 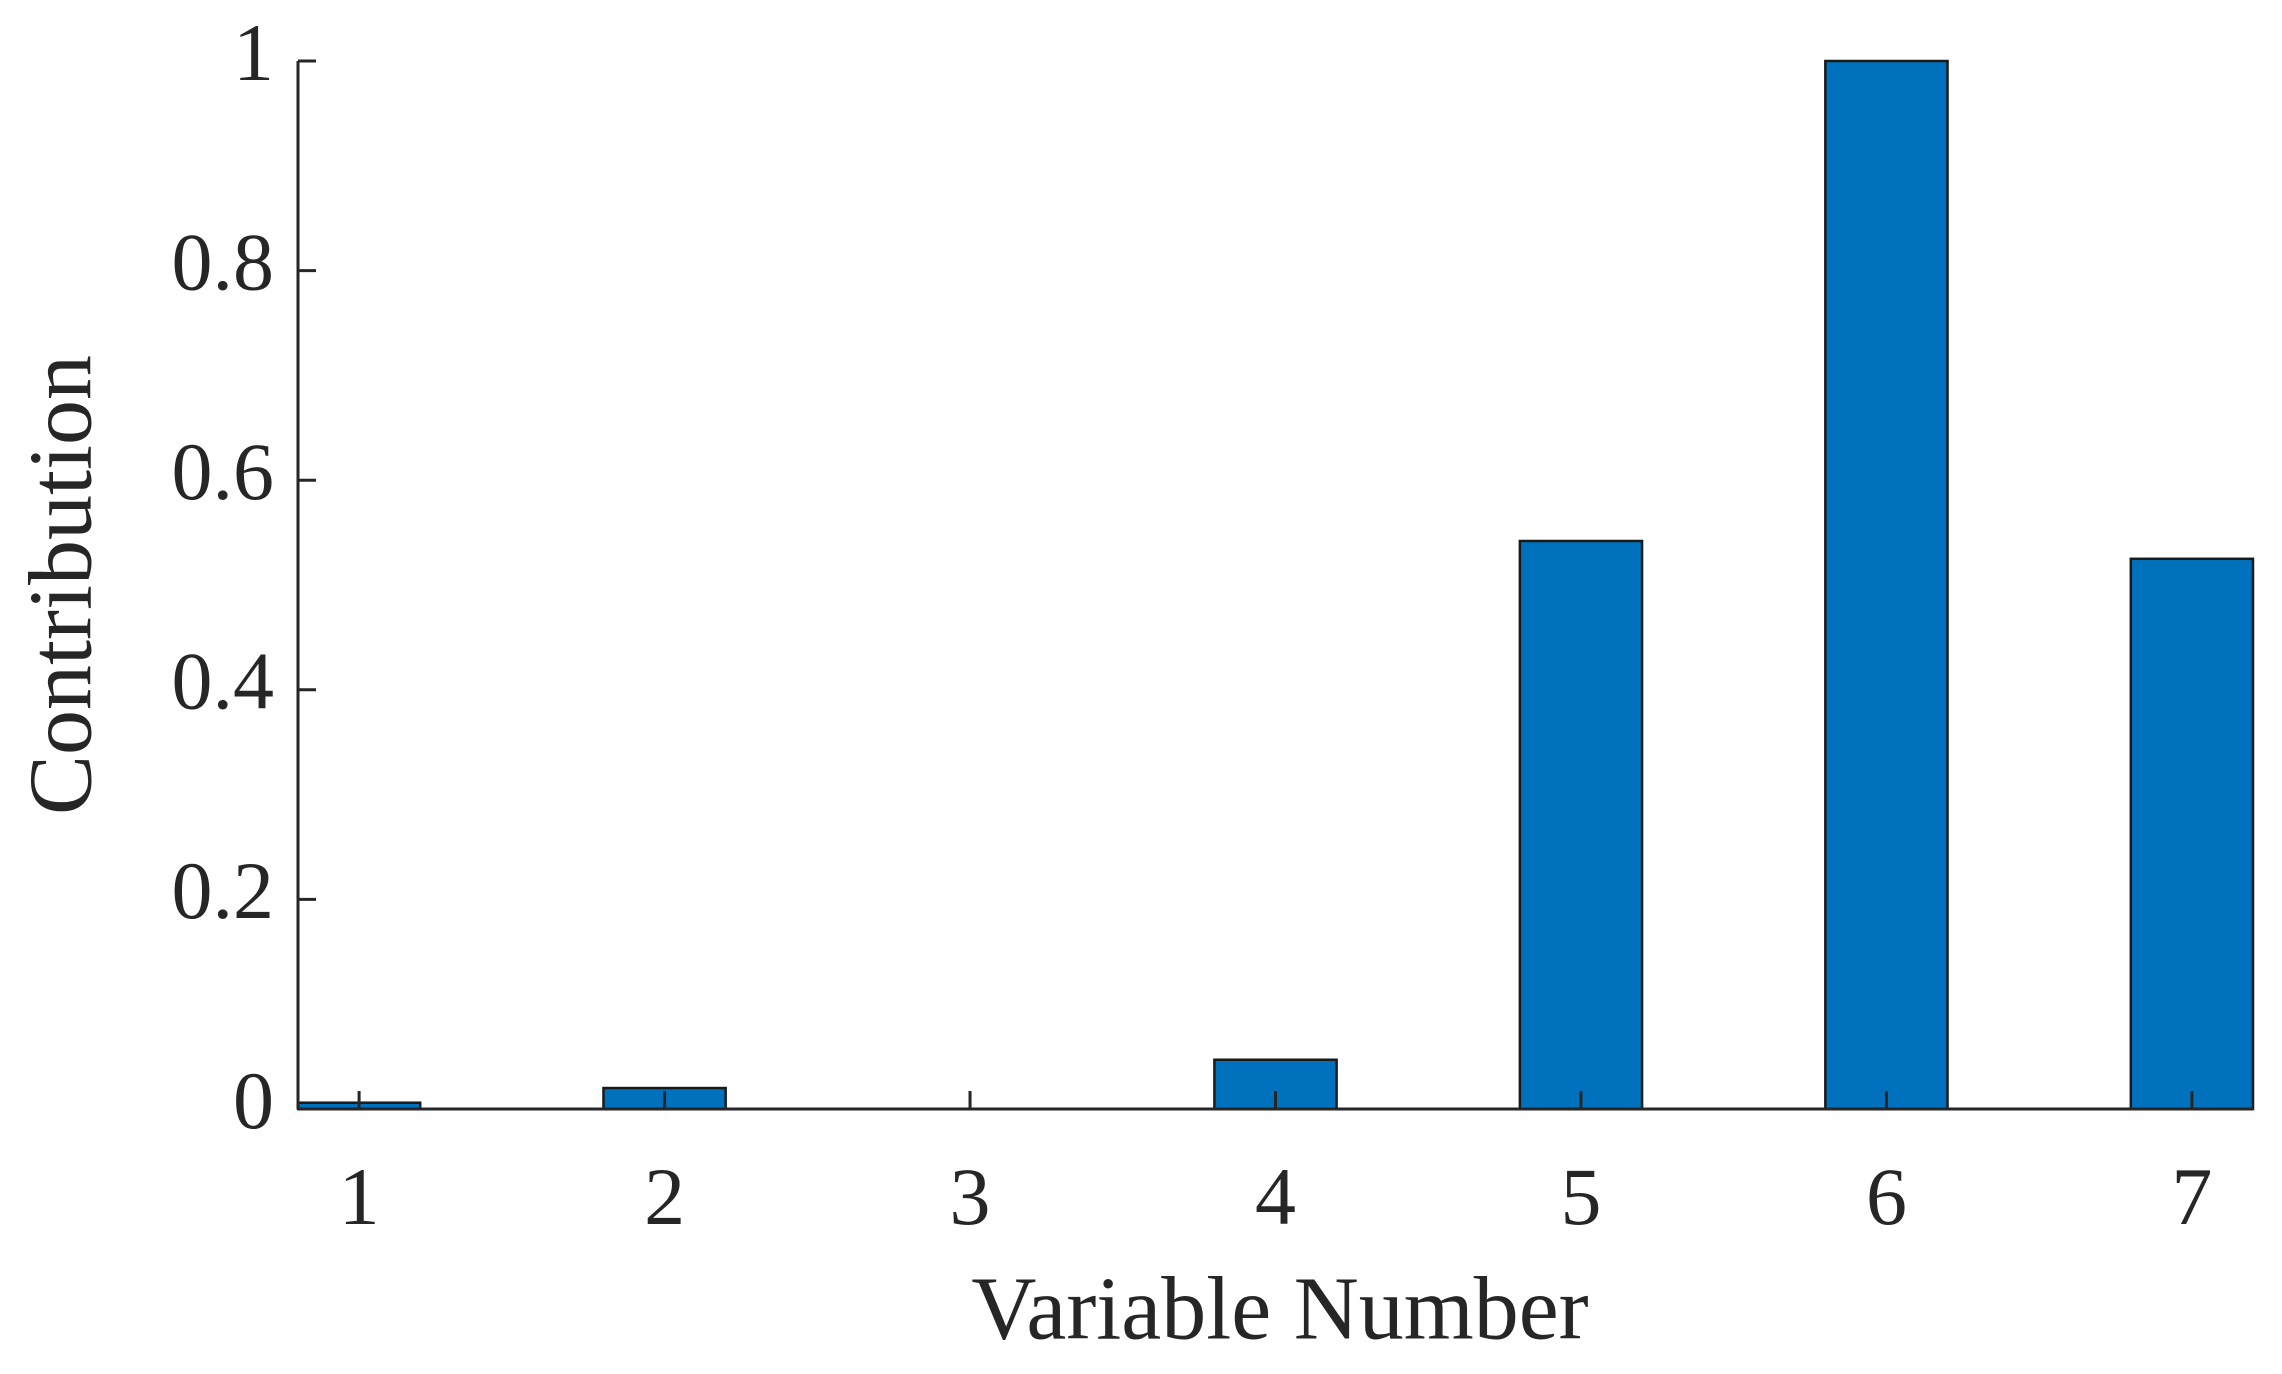 What do you see at coordinates (253, 1100) in the screenshot?
I see `y-tick-label: 0` at bounding box center [253, 1100].